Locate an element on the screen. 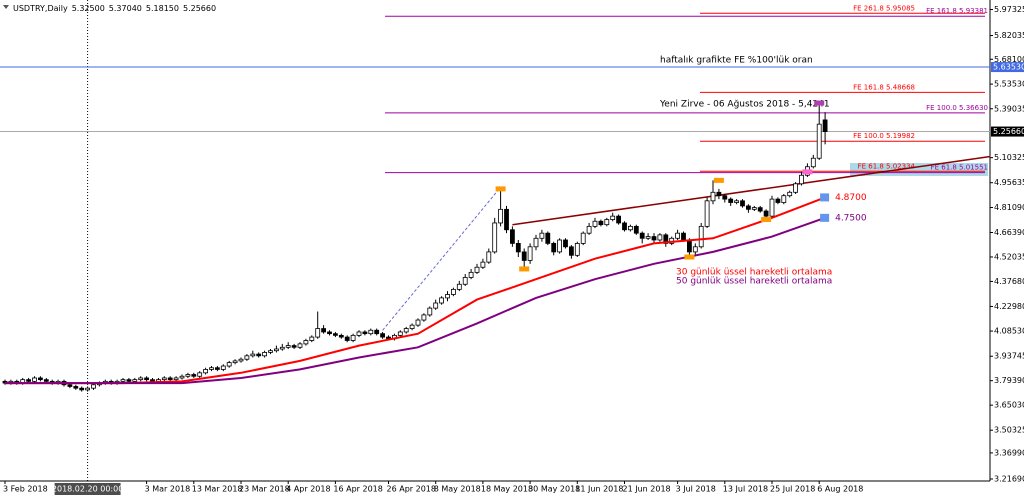  ohlc-low: 5.18150 is located at coordinates (162, 8).